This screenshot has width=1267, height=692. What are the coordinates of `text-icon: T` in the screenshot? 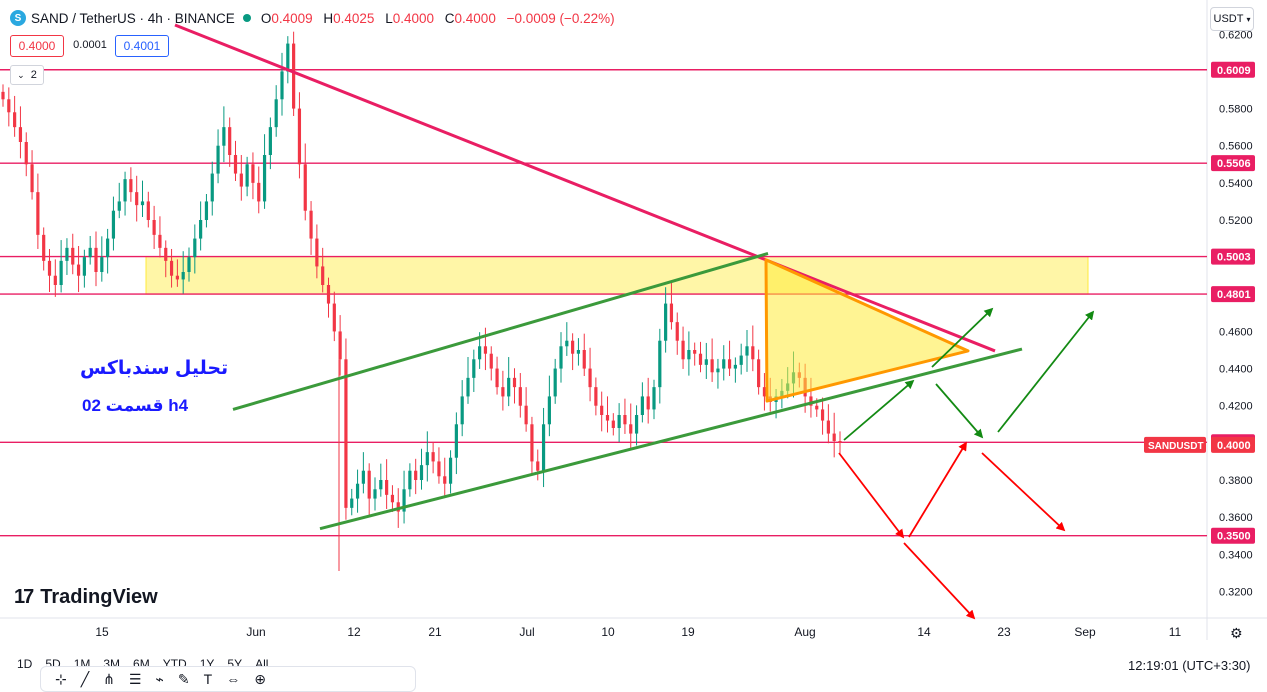 It's located at (208, 679).